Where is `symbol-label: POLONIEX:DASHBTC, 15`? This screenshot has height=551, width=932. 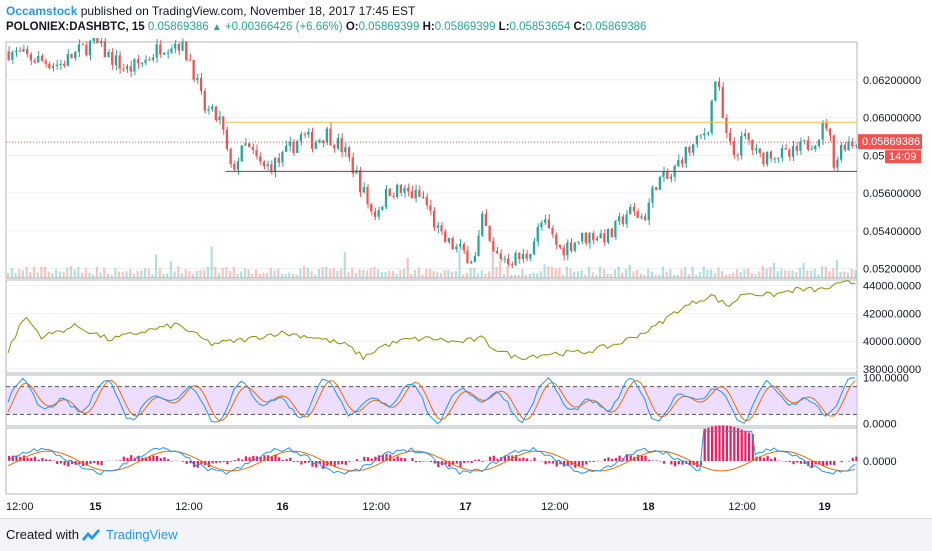
symbol-label: POLONIEX:DASHBTC, 15 is located at coordinates (75, 27).